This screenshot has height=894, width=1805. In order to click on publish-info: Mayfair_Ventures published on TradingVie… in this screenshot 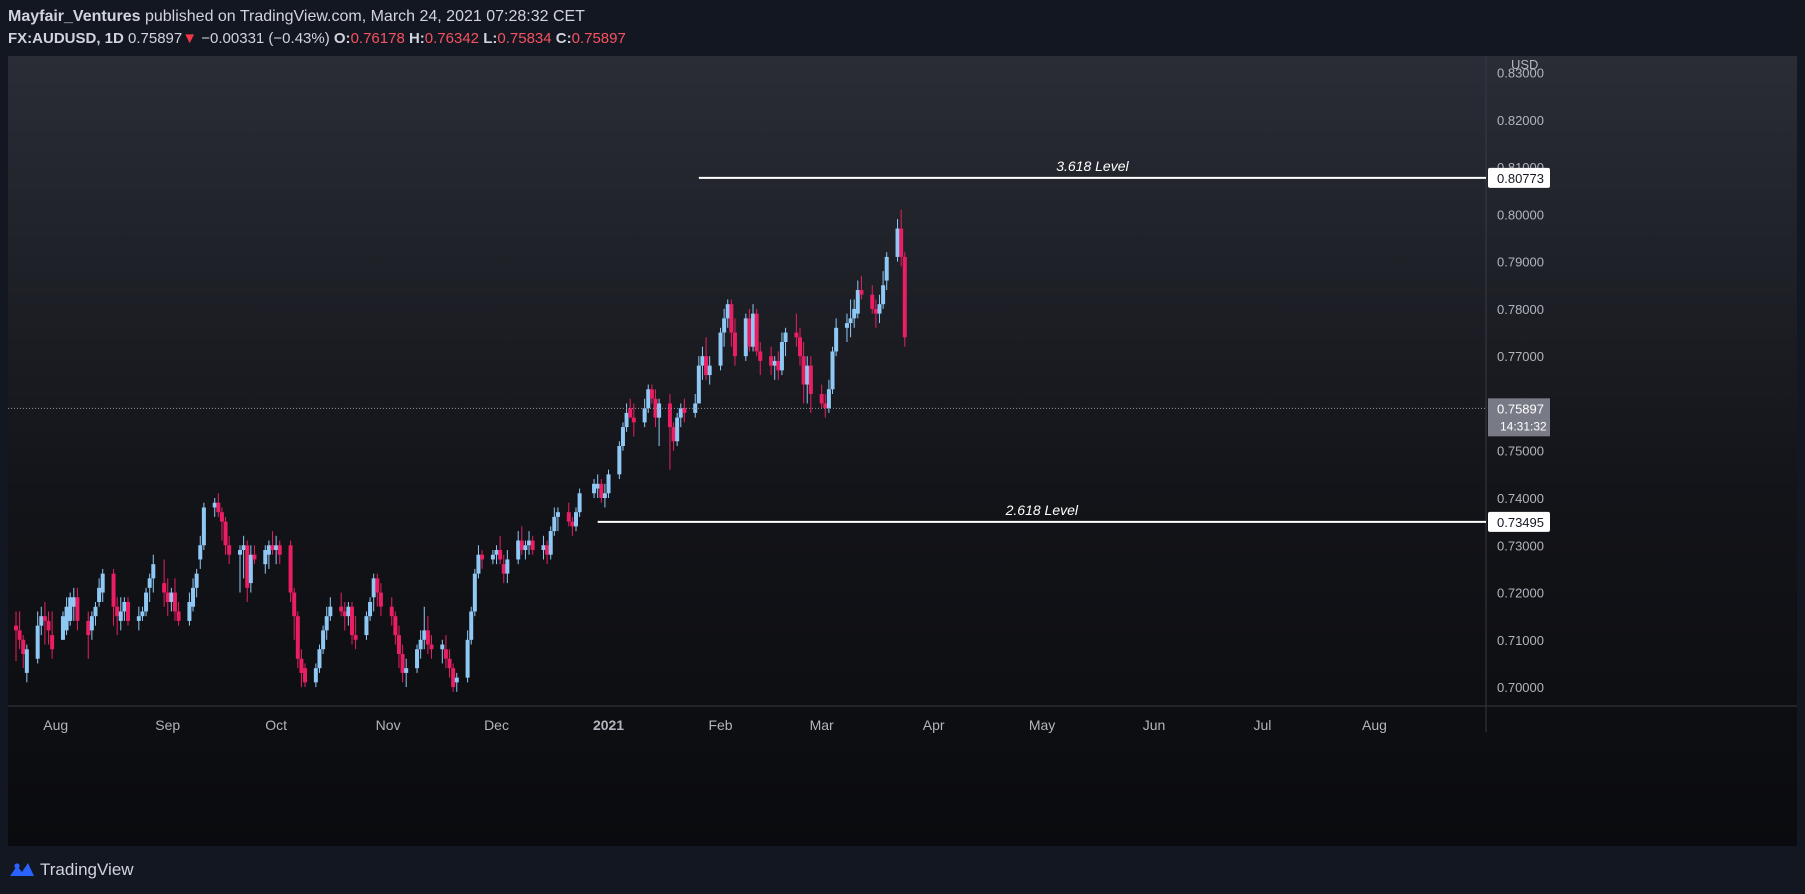, I will do `click(296, 17)`.